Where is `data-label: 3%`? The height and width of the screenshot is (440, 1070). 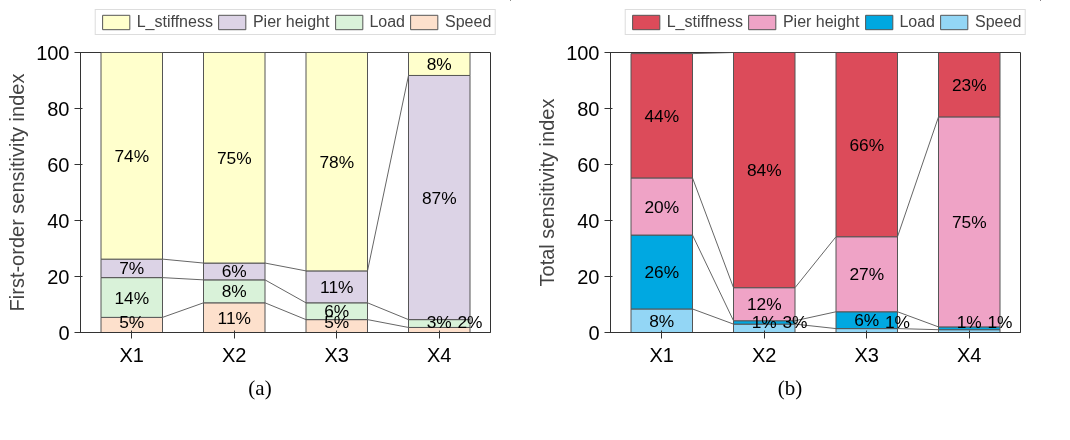
data-label: 3% is located at coordinates (795, 322).